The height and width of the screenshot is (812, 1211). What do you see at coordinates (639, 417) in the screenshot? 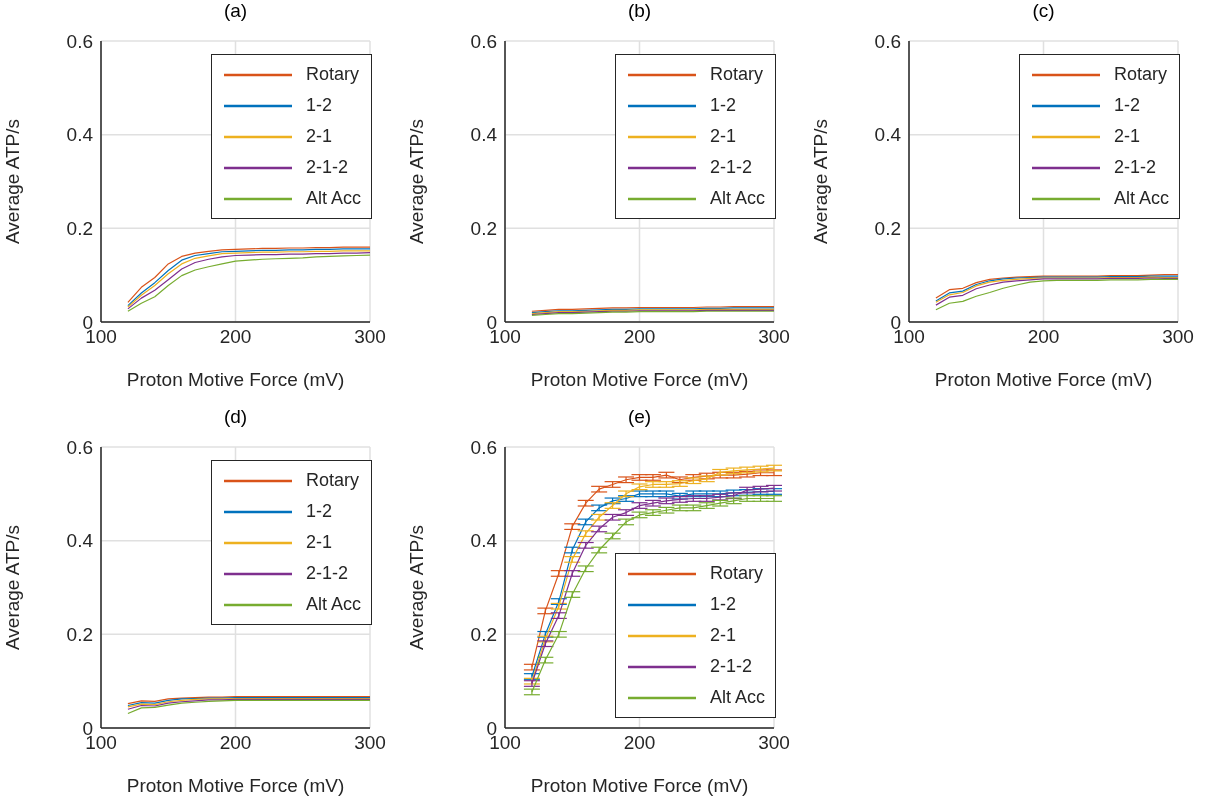
I see `chart-title: (e)` at bounding box center [639, 417].